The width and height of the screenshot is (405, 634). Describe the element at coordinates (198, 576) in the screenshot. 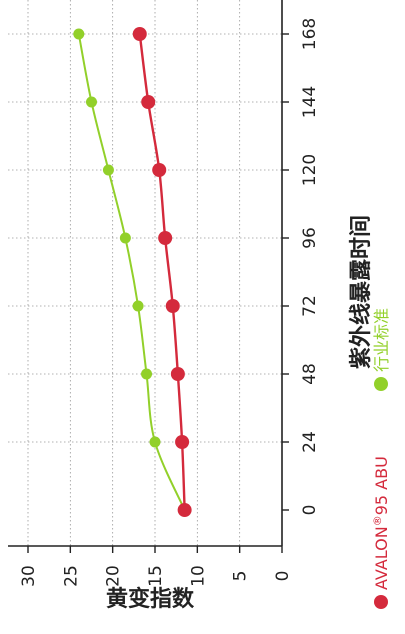

I see `y-tick-label-10: 10` at that location.